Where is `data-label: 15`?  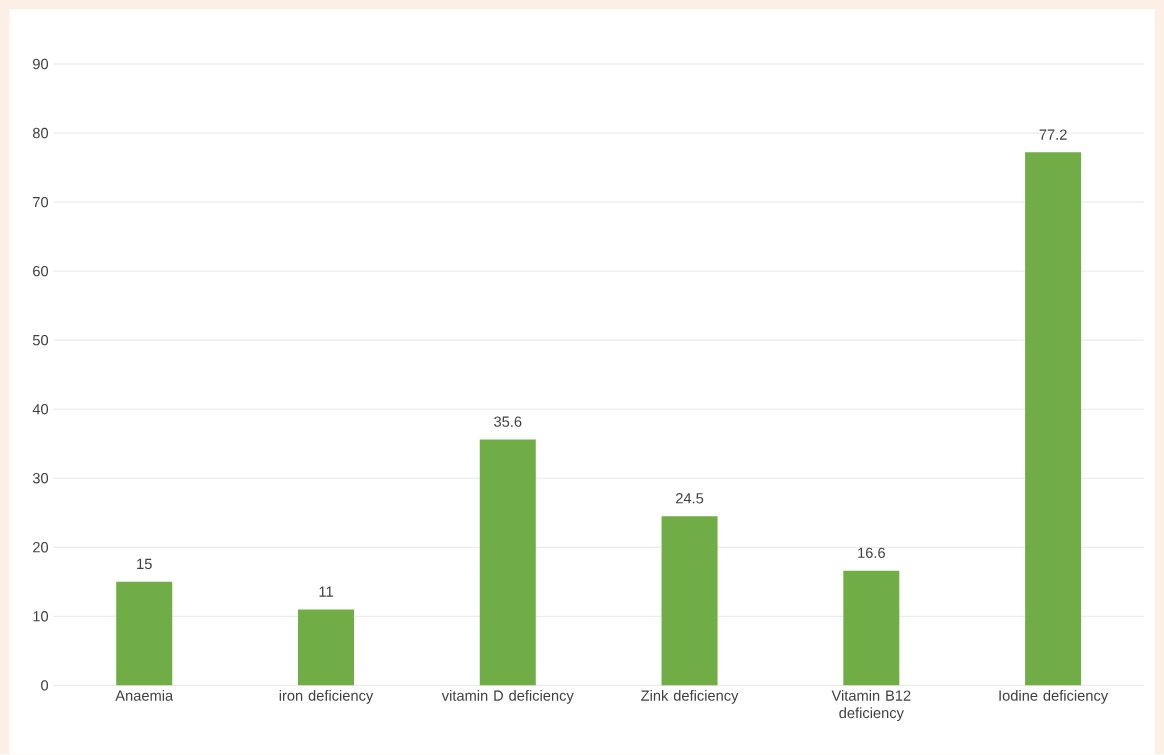 data-label: 15 is located at coordinates (144, 564).